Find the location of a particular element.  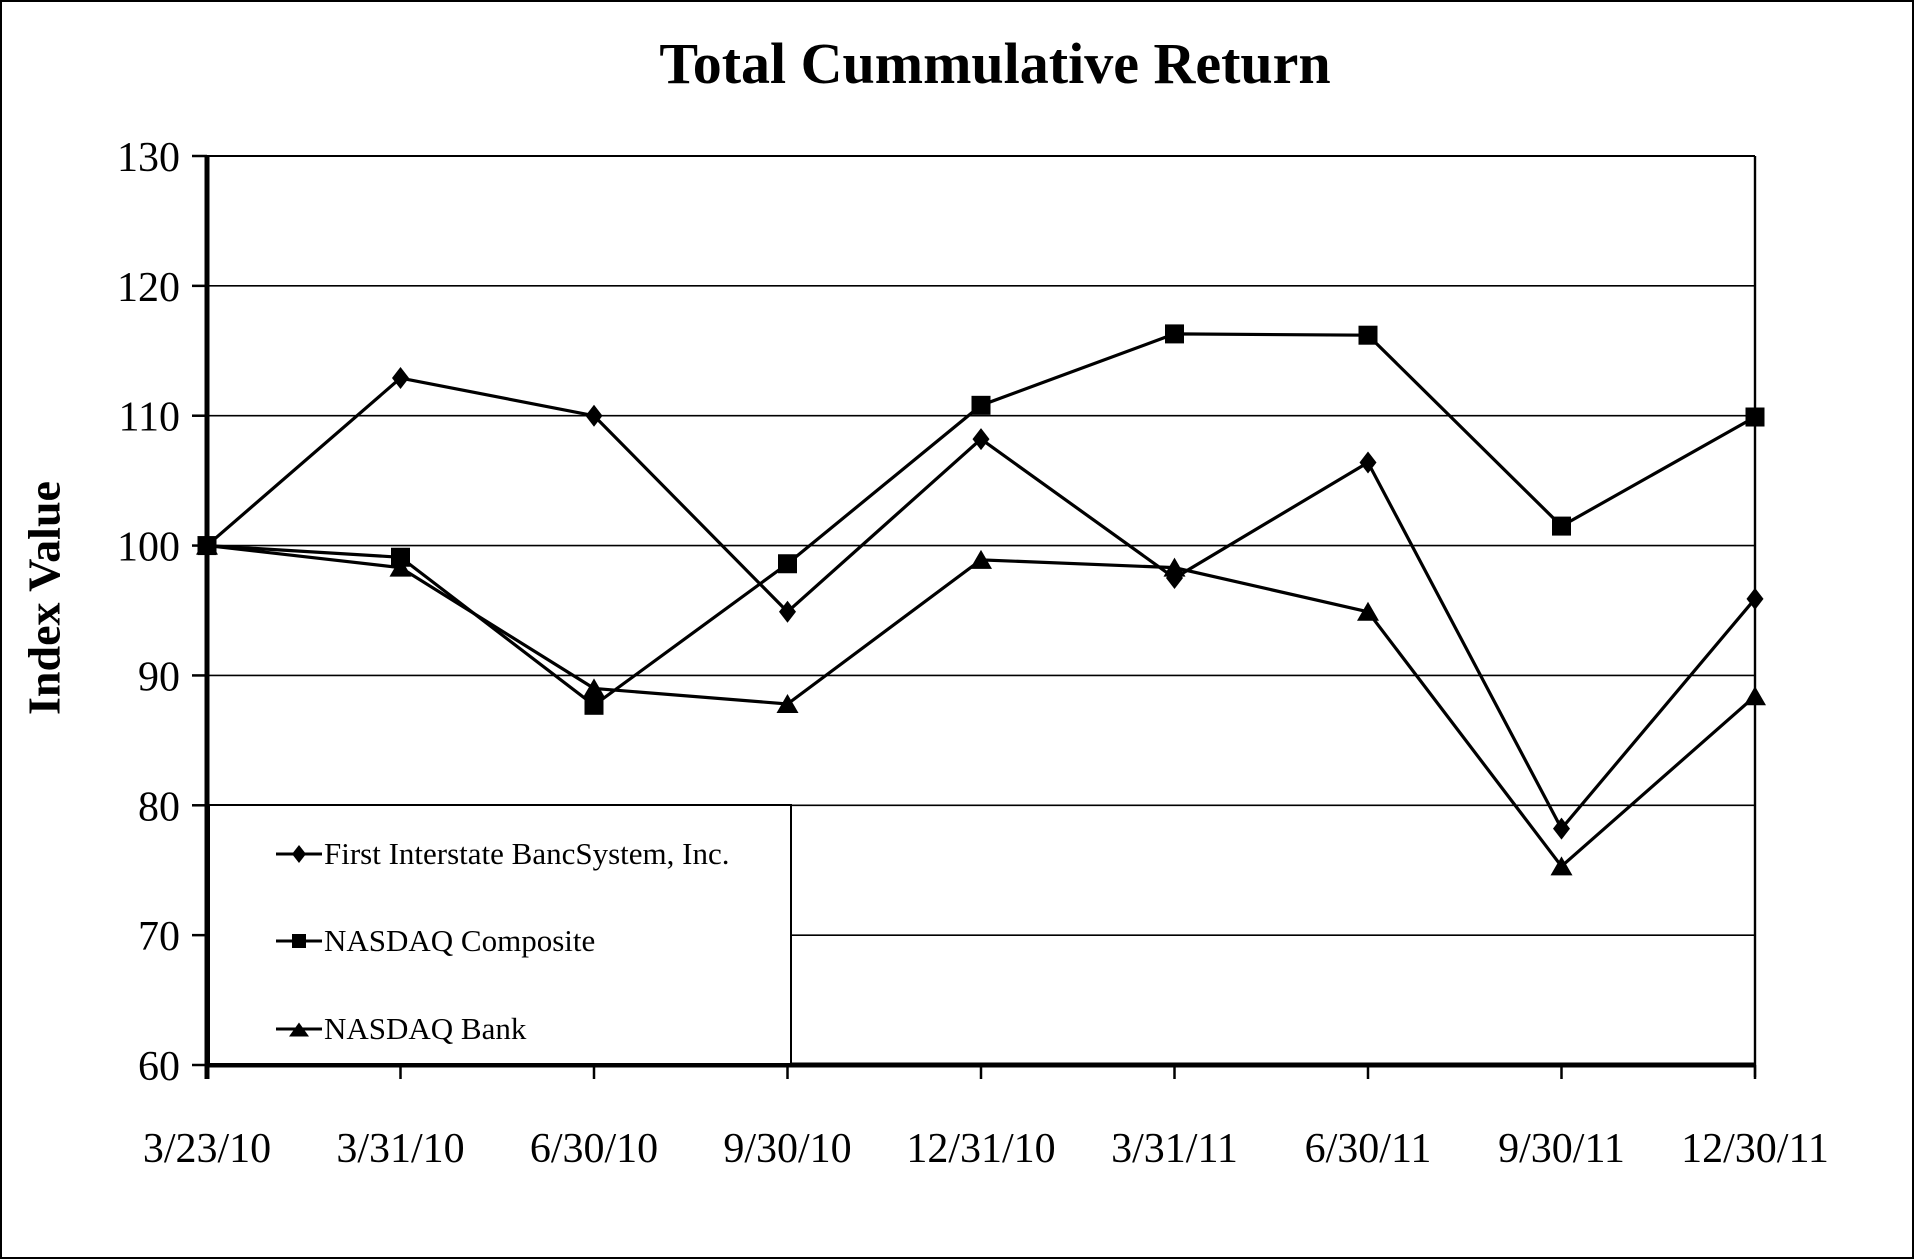

square-marker-icon is located at coordinates (299, 941).